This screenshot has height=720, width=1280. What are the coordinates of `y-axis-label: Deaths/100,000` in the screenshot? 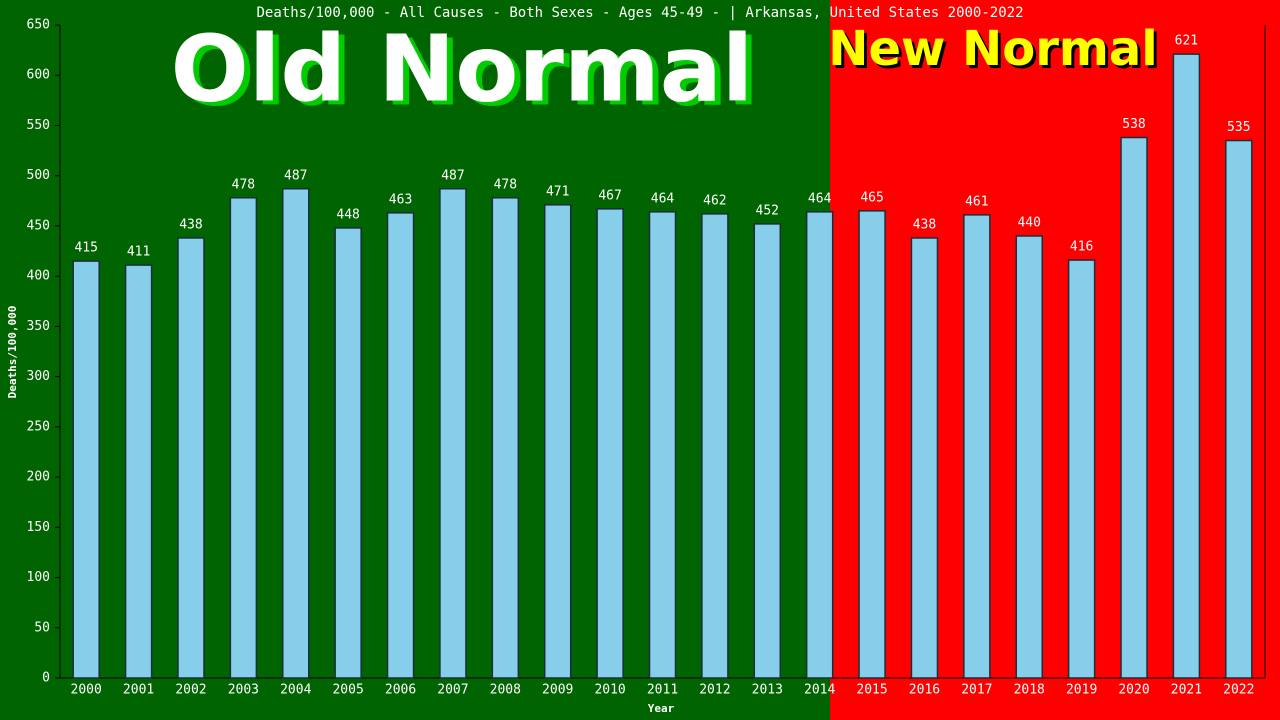 It's located at (12, 352).